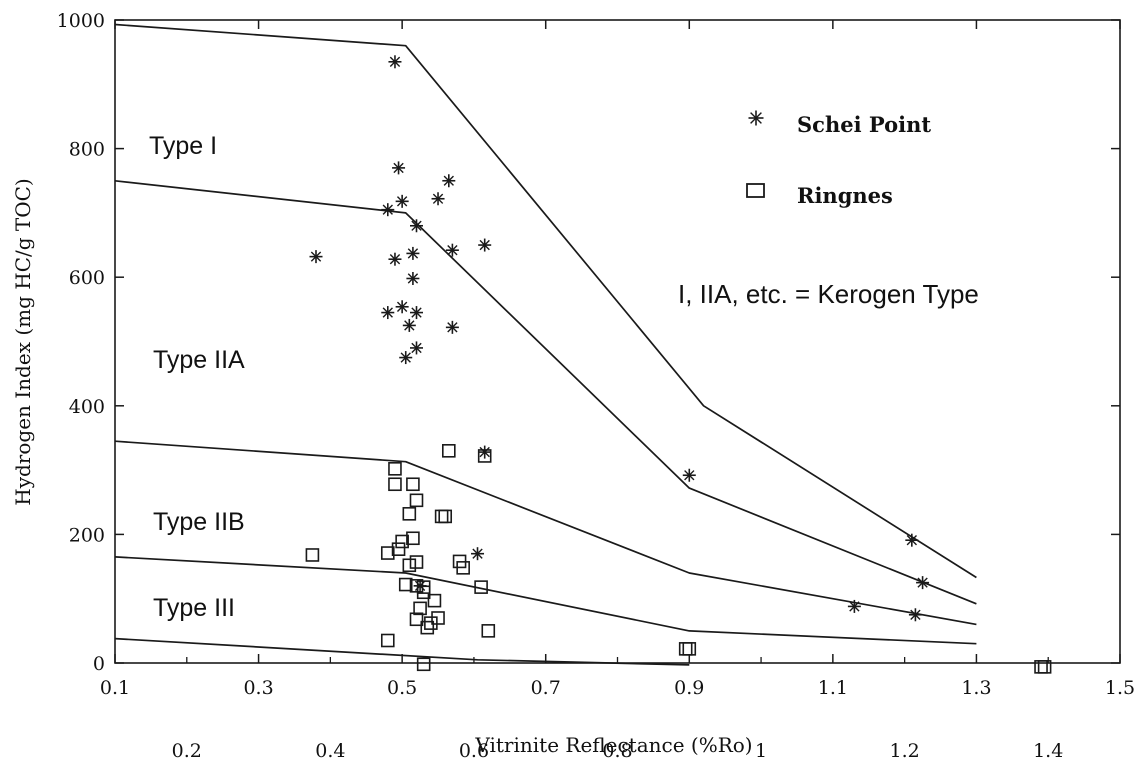 This screenshot has height=769, width=1139. What do you see at coordinates (1048, 751) in the screenshot?
I see `x-minor-tick-label: 1.4` at bounding box center [1048, 751].